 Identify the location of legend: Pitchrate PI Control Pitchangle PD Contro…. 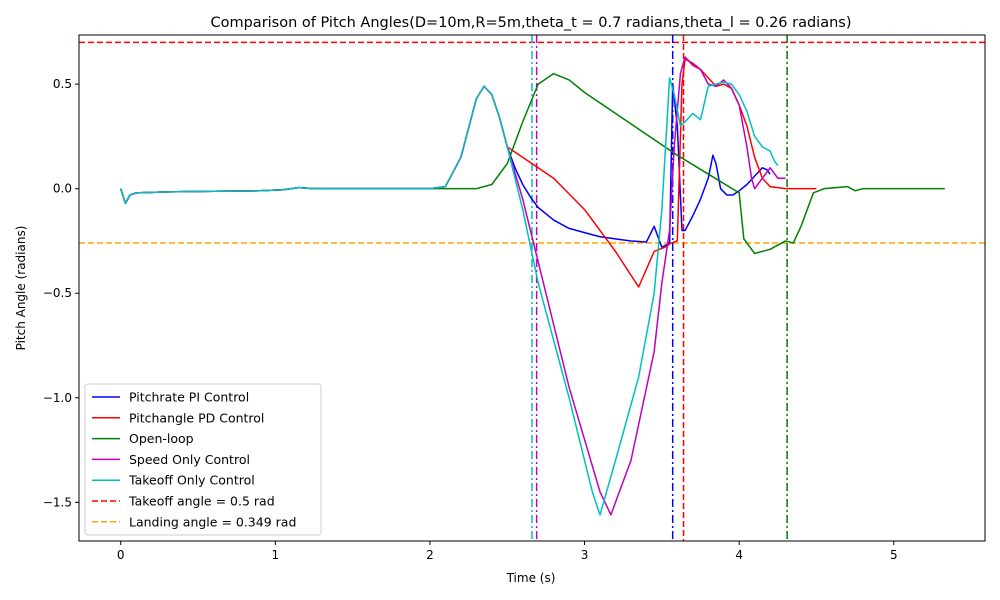
(203, 459).